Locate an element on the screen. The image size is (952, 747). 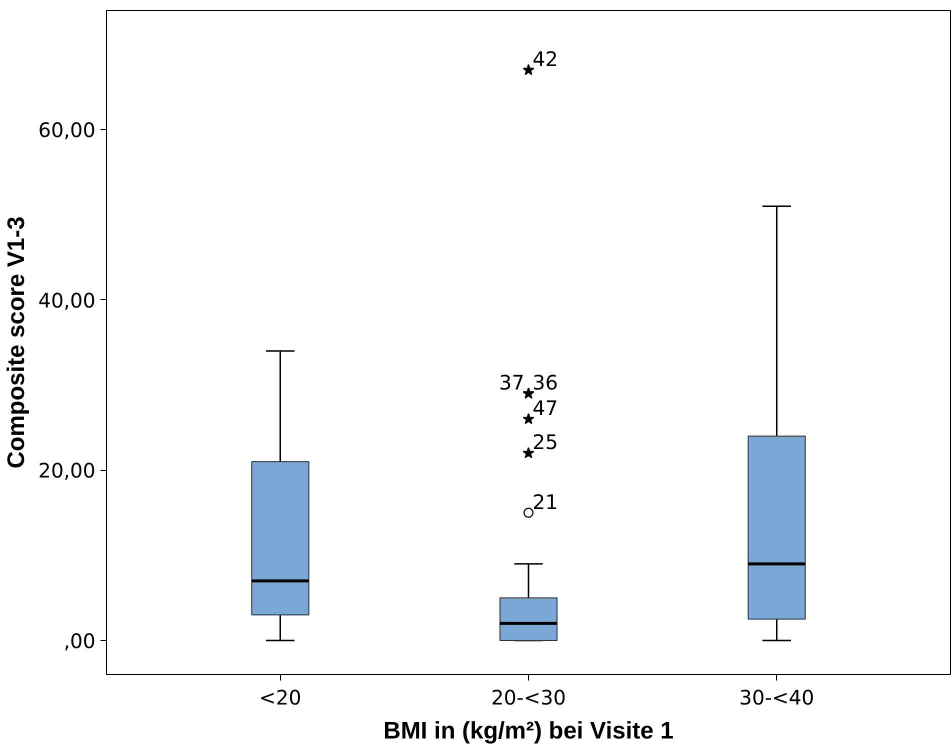
x-tick-label: 30-<40 is located at coordinates (776, 698).